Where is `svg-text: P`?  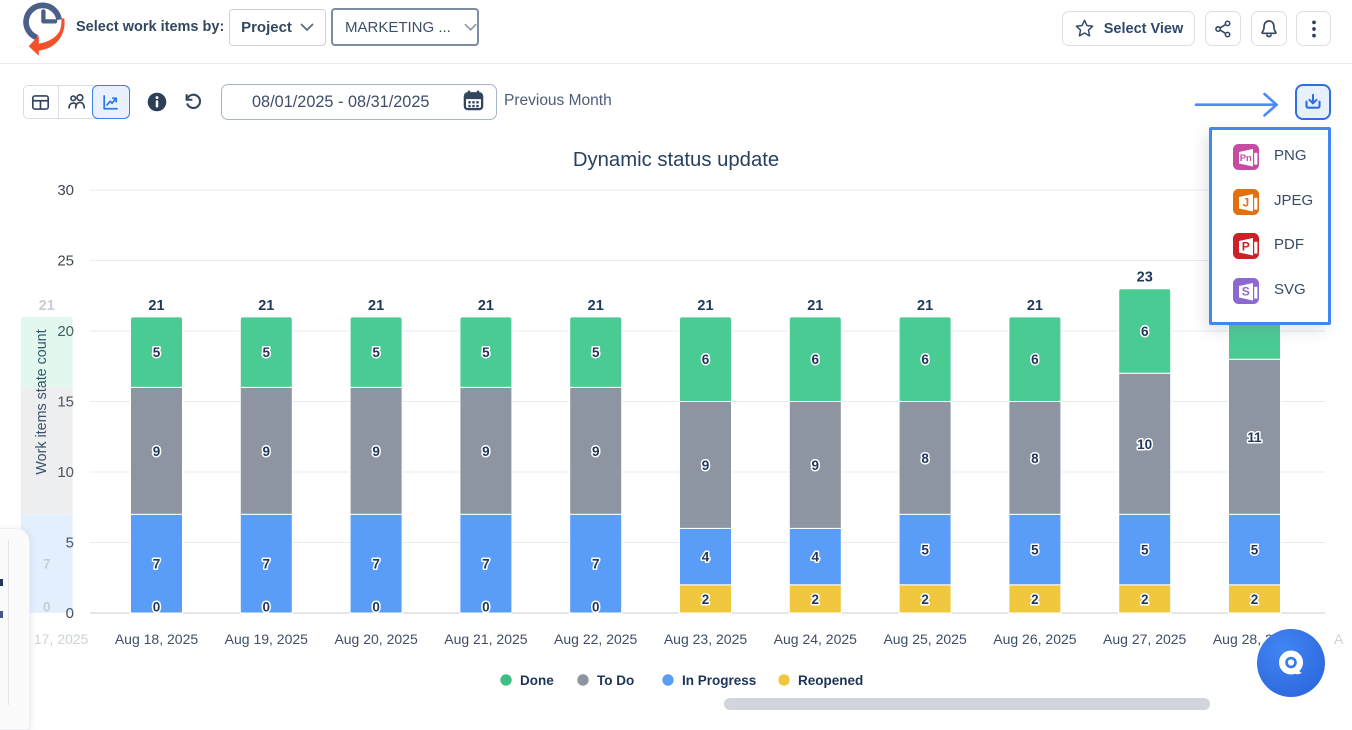 svg-text: P is located at coordinates (1246, 246).